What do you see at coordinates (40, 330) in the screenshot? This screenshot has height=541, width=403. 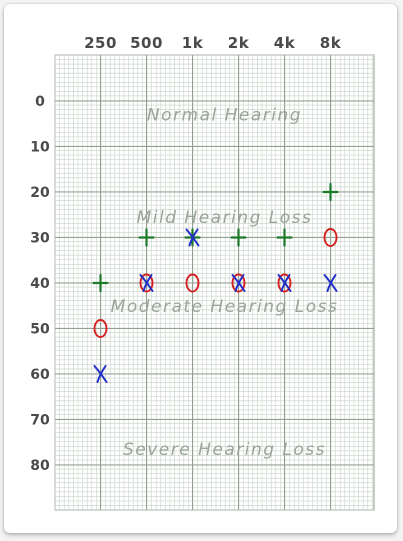 I see `y-tick-label: 50` at bounding box center [40, 330].